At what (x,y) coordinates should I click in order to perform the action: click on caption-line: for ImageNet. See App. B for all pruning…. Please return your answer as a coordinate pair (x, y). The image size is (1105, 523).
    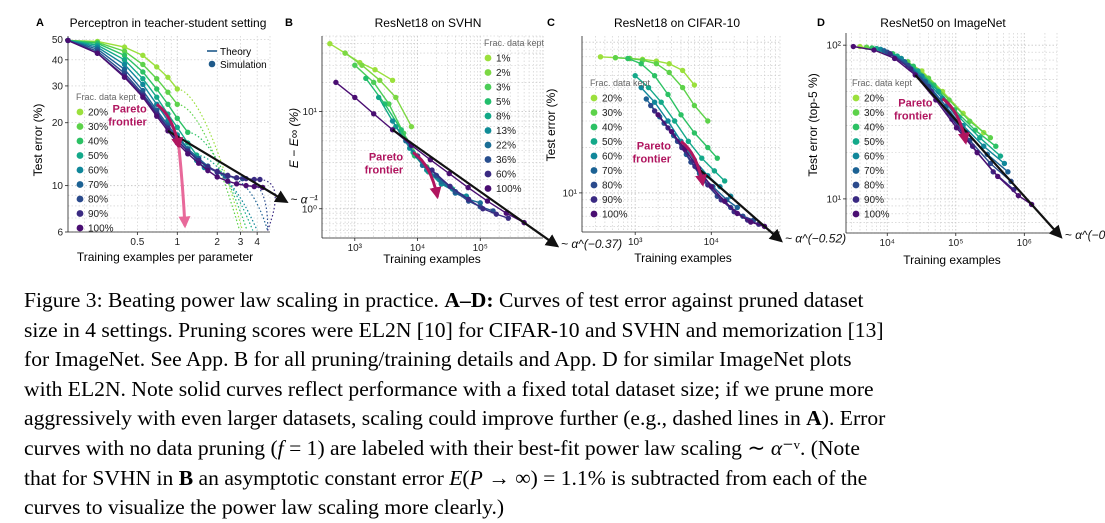
    Looking at the image, I should click on (555, 360).